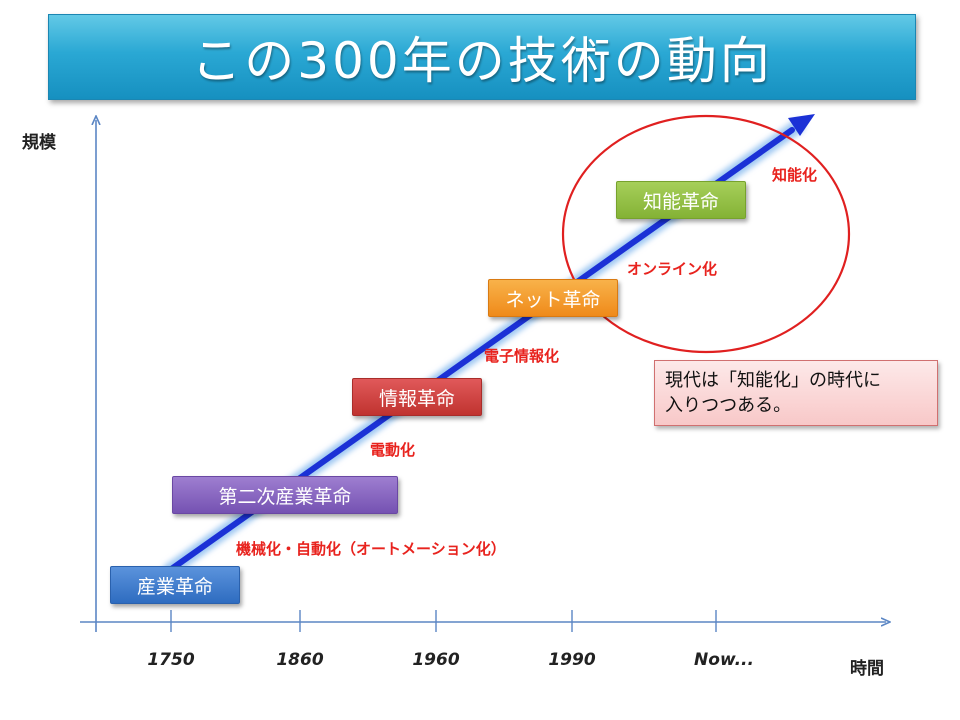 This screenshot has height=720, width=960. What do you see at coordinates (795, 175) in the screenshot?
I see `step-label-intelligence: 知能化` at bounding box center [795, 175].